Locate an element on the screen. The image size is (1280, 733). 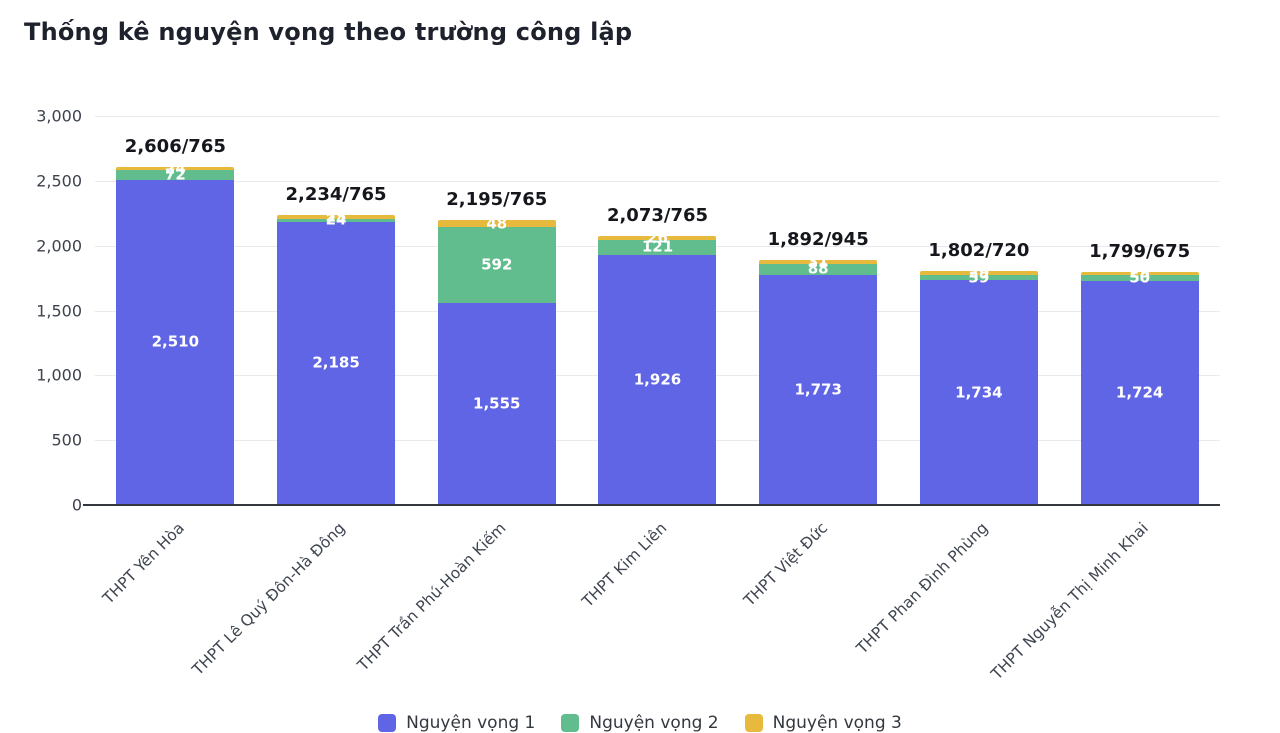
legend-item-nv2: Nguyện vọng 2 is located at coordinates (640, 723).